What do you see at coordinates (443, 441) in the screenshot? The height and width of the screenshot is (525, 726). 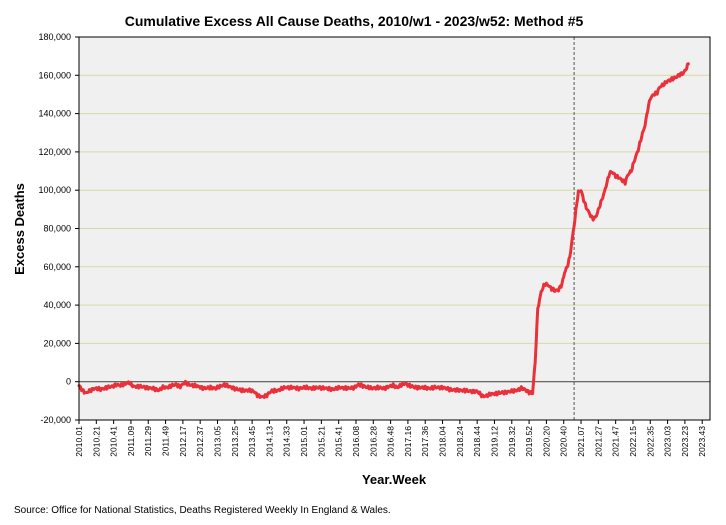 I see `x-tick-label: 2018.04` at bounding box center [443, 441].